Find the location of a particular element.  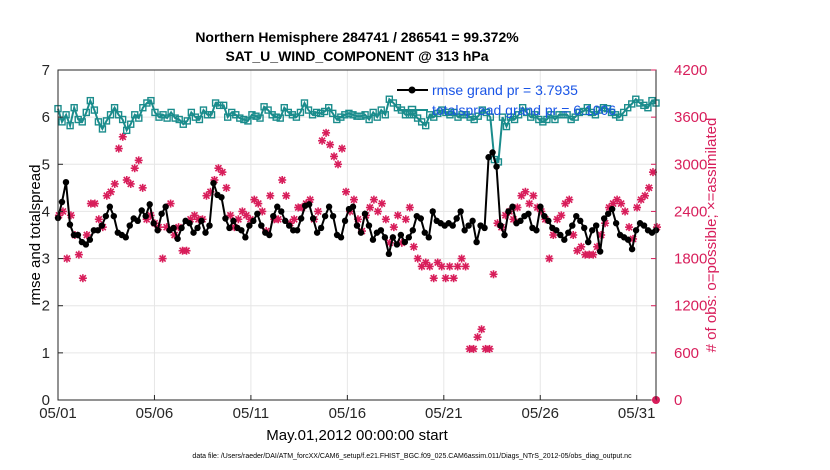

y-tick-label: 4 is located at coordinates (46, 211).